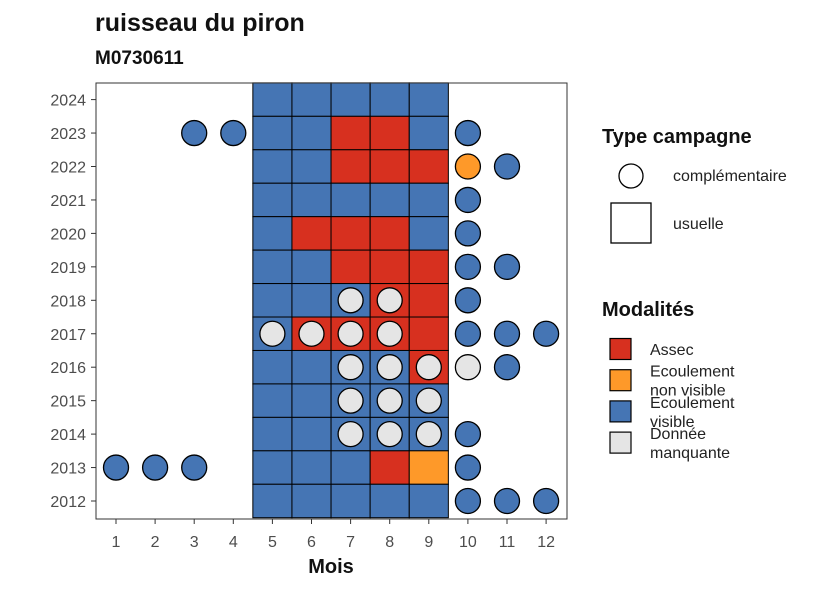 This screenshot has height=590, width=826. I want to click on legend-swatch-assec, so click(620, 349).